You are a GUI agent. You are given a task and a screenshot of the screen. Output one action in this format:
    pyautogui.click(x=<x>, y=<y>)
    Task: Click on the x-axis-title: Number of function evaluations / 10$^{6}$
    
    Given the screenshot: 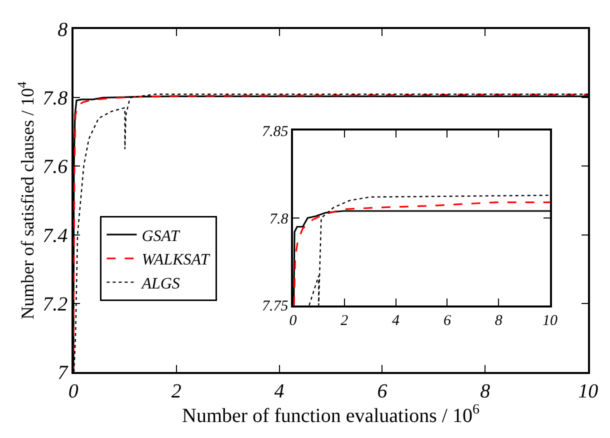 What is the action you would take?
    pyautogui.click(x=331, y=415)
    